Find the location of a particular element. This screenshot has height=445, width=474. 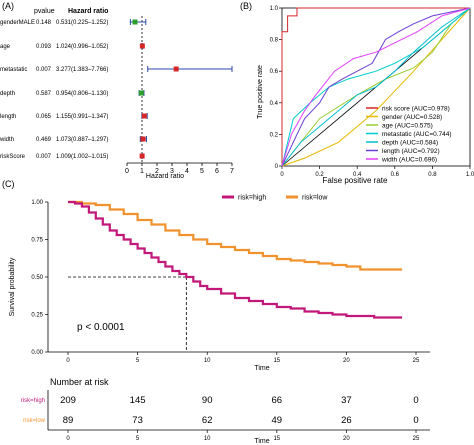

km-legend-label: risk=high is located at coordinates (252, 198).